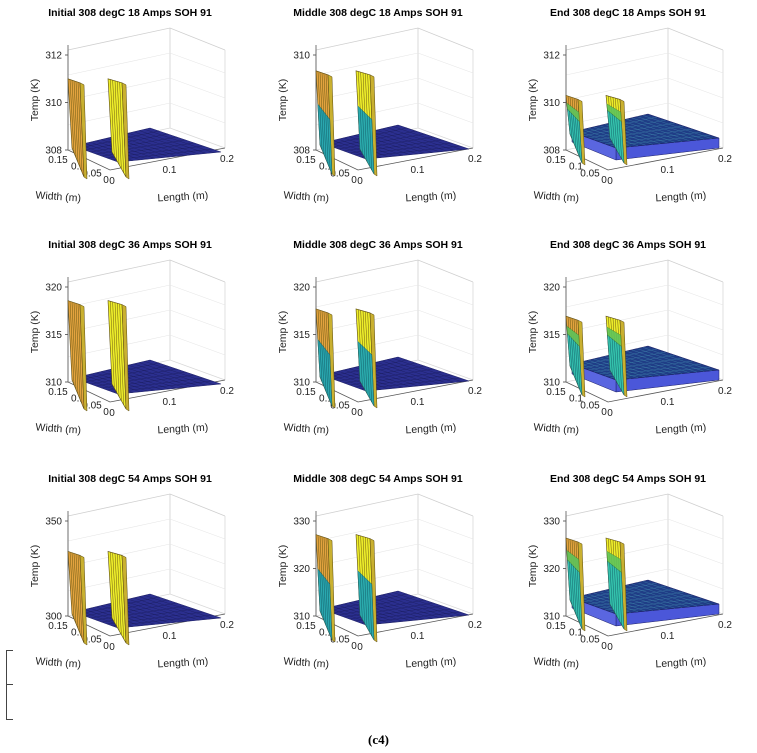 This screenshot has height=753, width=757. I want to click on length-tick-label: 0.2, so click(725, 159).